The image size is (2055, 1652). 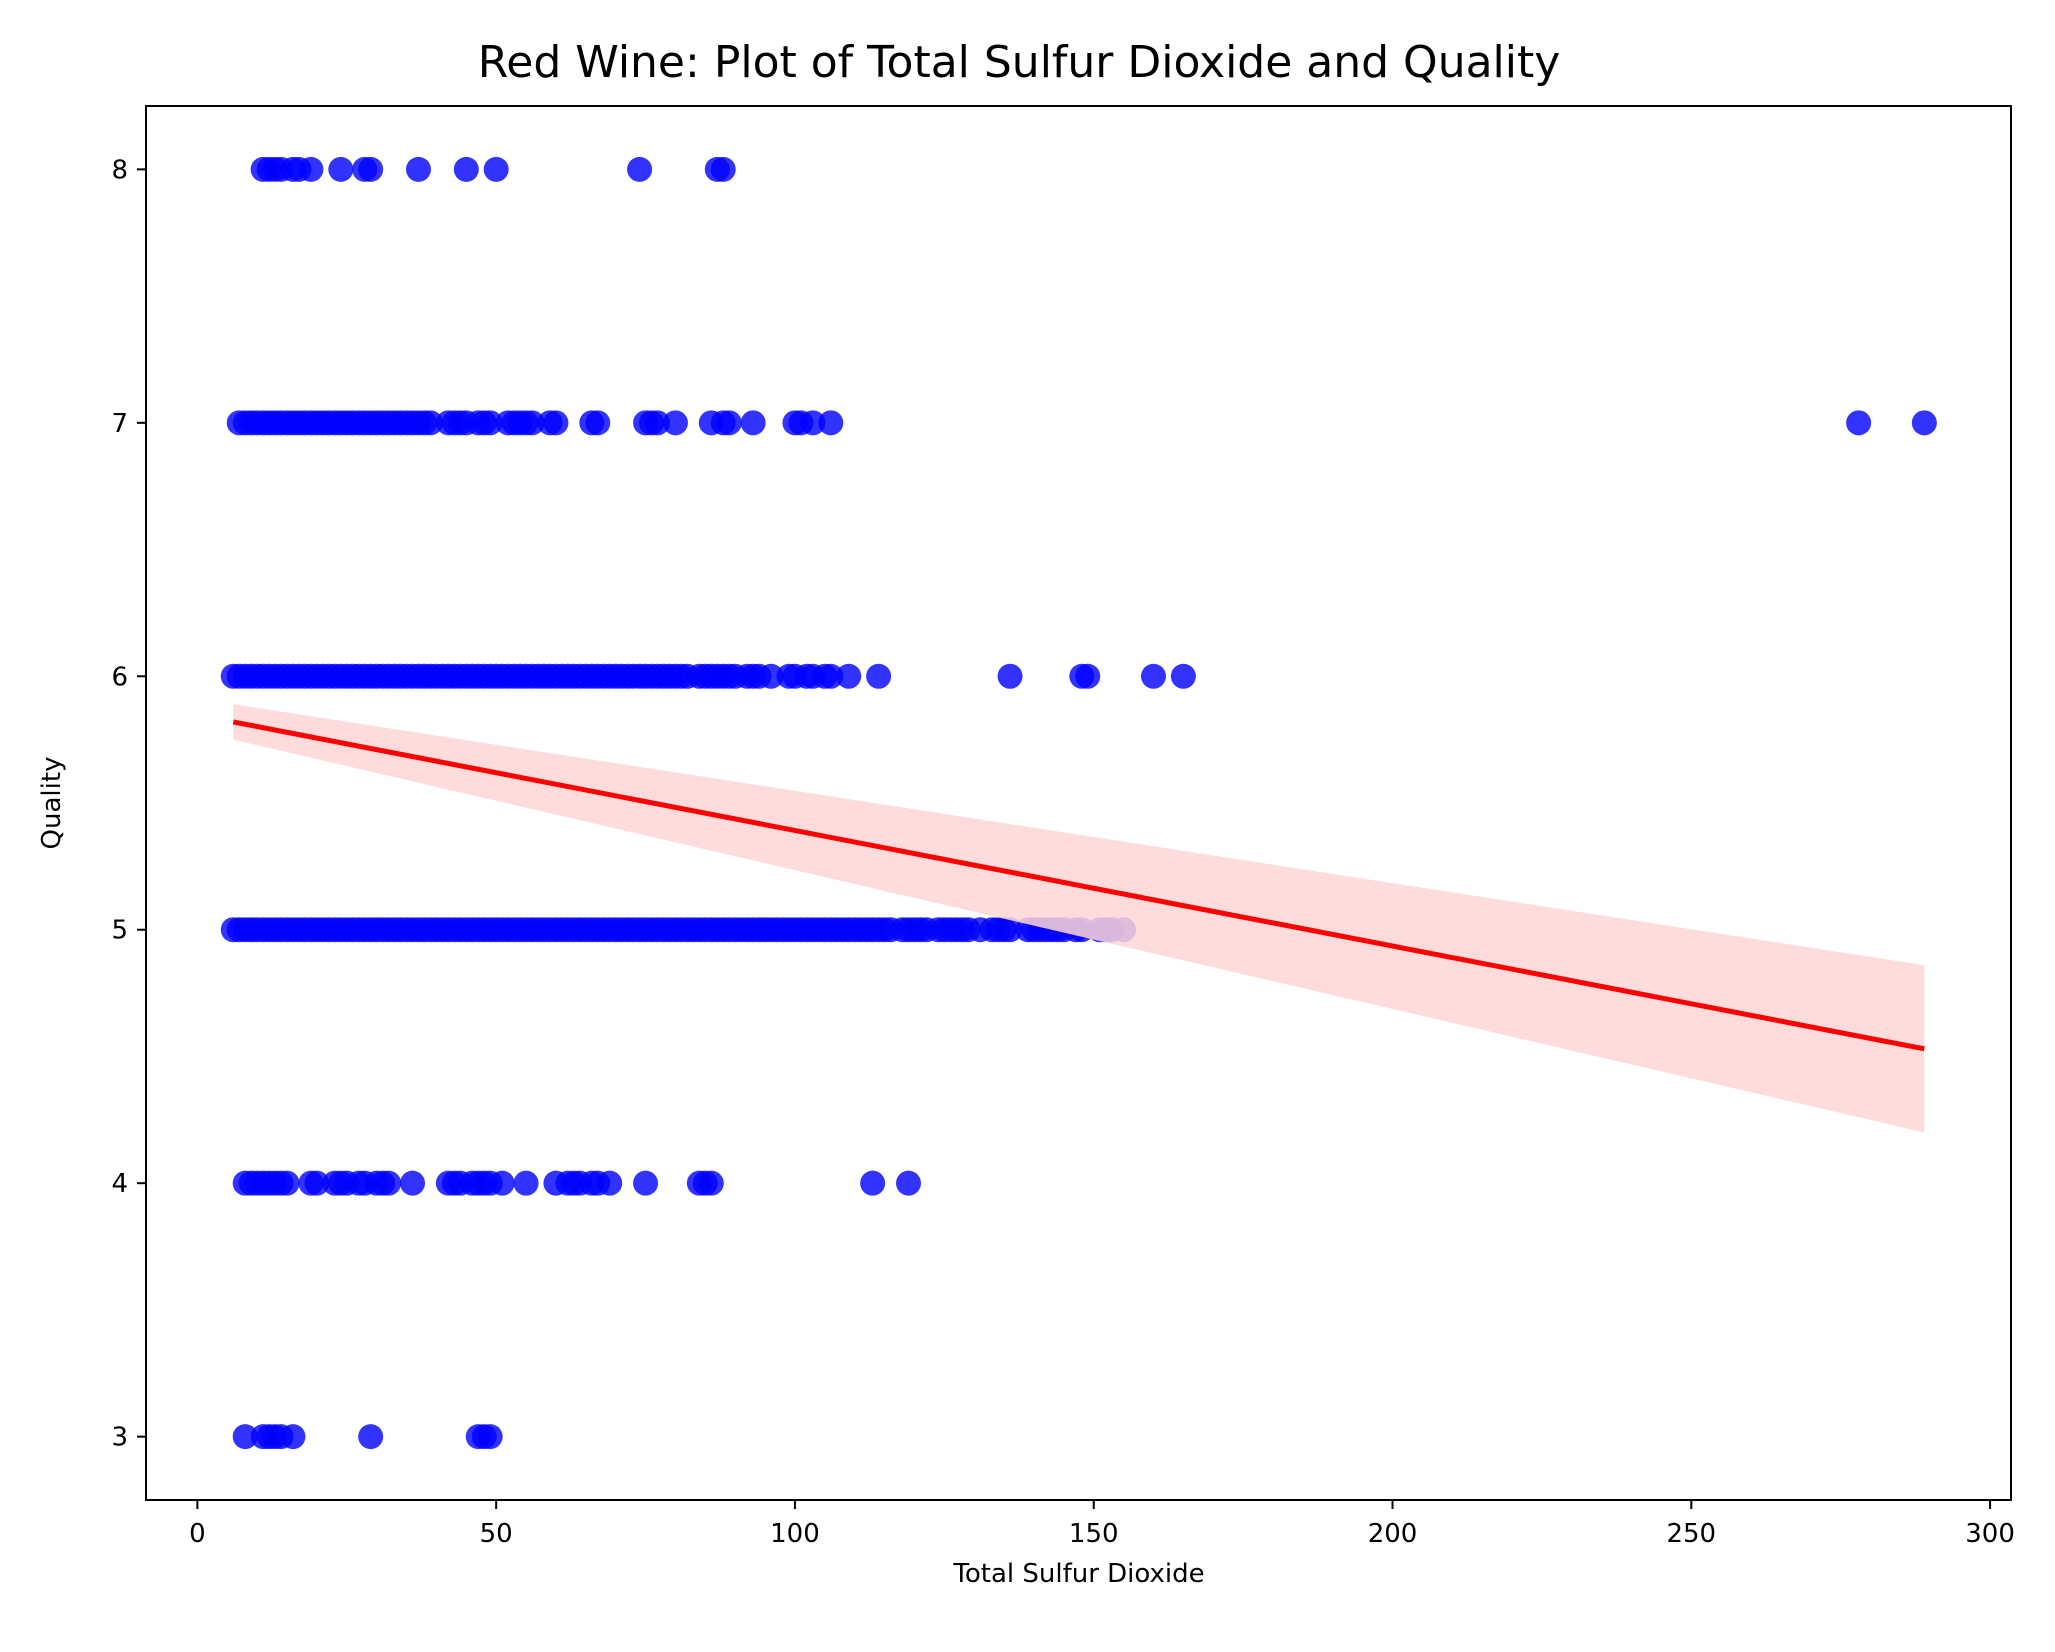 I want to click on x-tick-label: 100, so click(x=795, y=1534).